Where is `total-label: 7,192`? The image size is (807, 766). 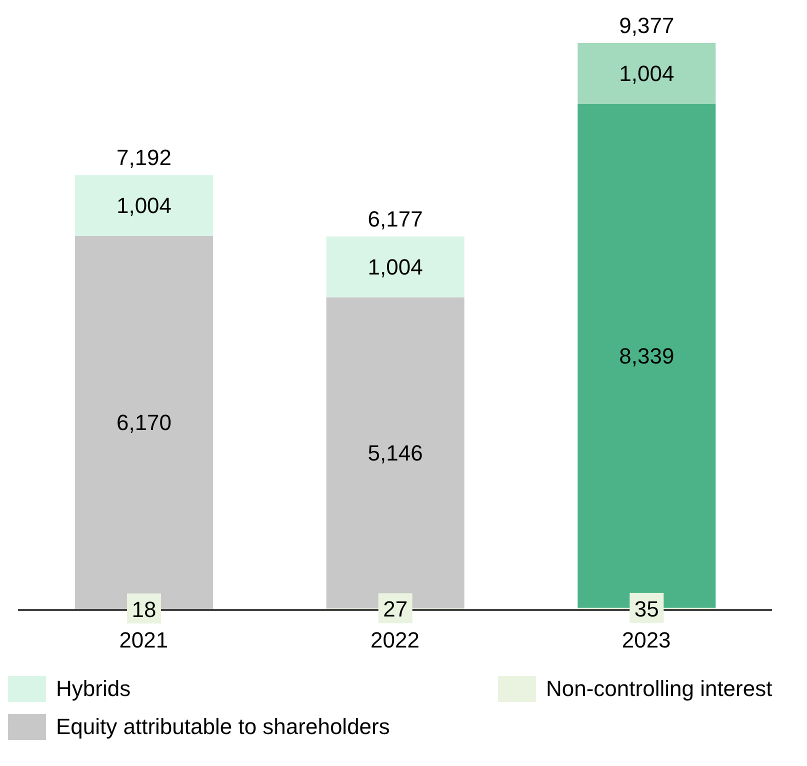 total-label: 7,192 is located at coordinates (144, 157).